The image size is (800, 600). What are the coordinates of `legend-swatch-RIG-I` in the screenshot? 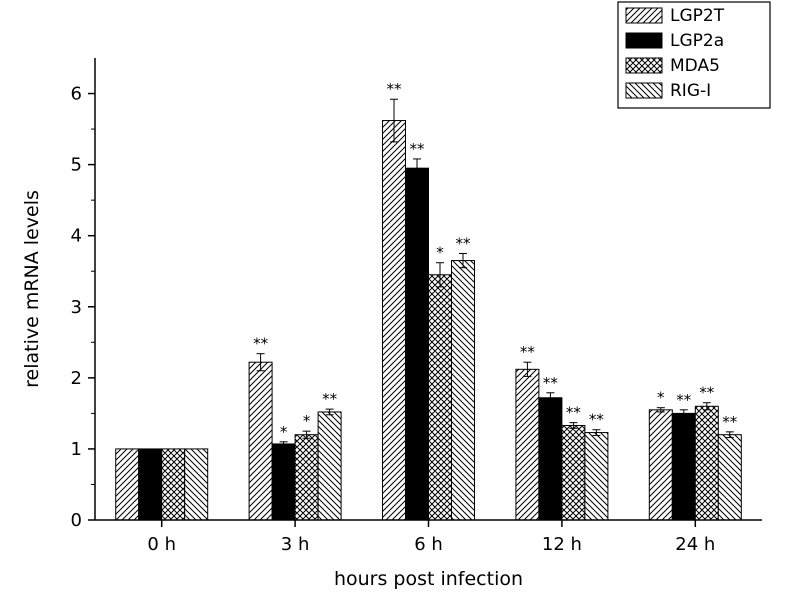 It's located at (644, 90).